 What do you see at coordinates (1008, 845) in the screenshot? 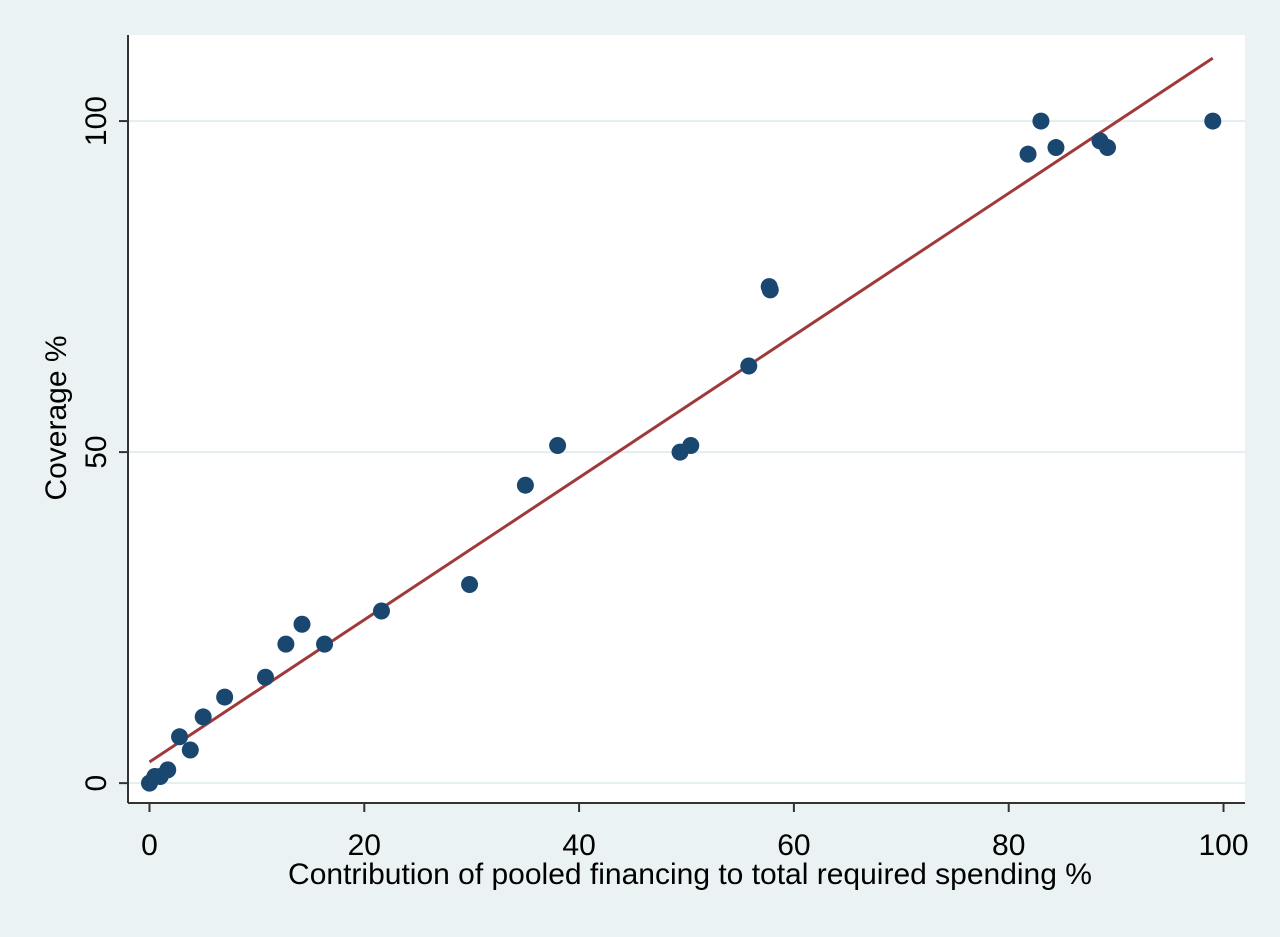
I see `x-tick-label: 80` at bounding box center [1008, 845].